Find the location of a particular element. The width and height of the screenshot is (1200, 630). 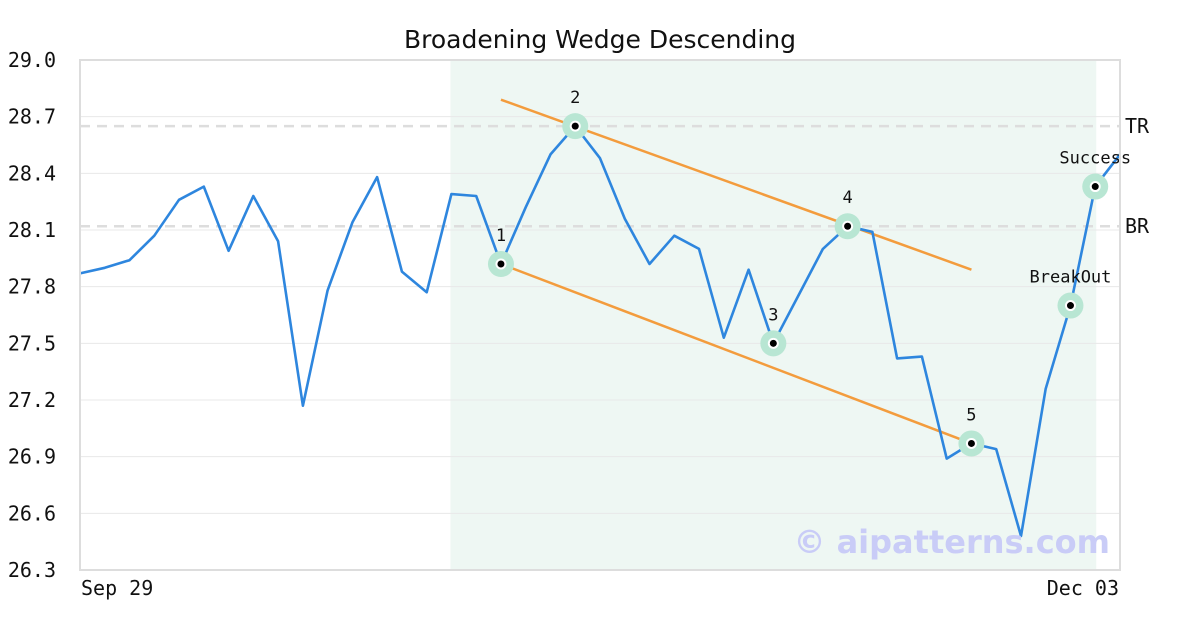

point-label-2: 2 is located at coordinates (575, 98).